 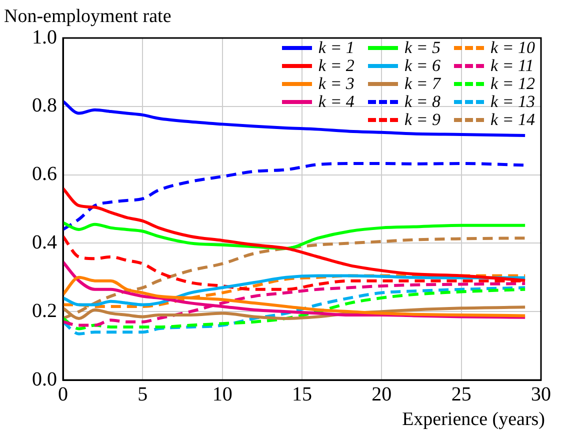 What do you see at coordinates (302, 394) in the screenshot?
I see `x-tick-label: 15` at bounding box center [302, 394].